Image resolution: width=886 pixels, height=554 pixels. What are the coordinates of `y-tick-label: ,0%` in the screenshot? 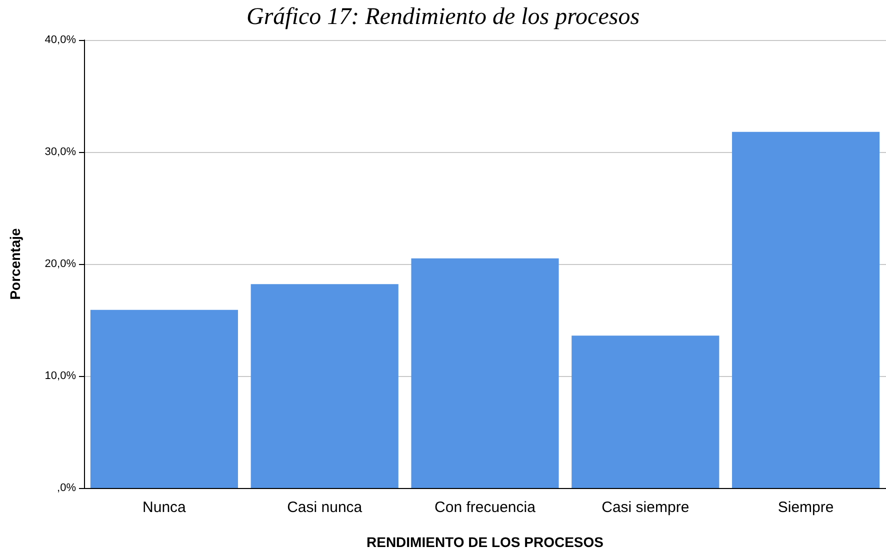 It's located at (66, 488).